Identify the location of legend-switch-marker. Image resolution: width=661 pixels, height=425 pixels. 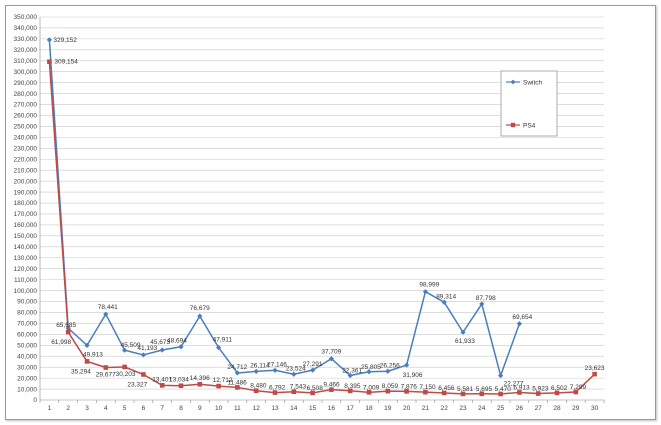
(513, 82).